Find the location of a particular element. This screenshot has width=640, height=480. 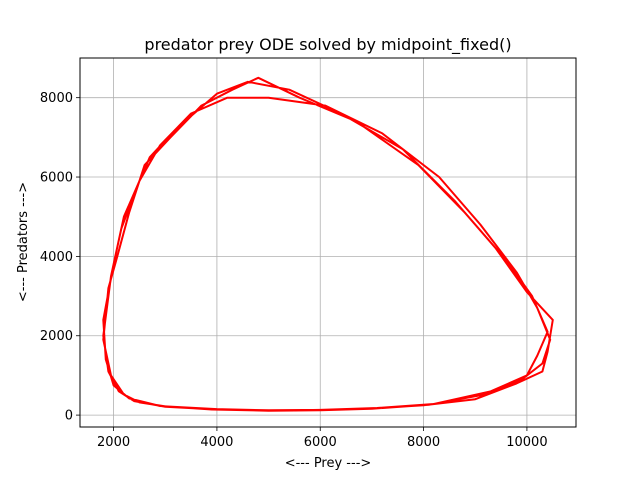

y-axis-label: <--- Predators ---> is located at coordinates (23, 242).